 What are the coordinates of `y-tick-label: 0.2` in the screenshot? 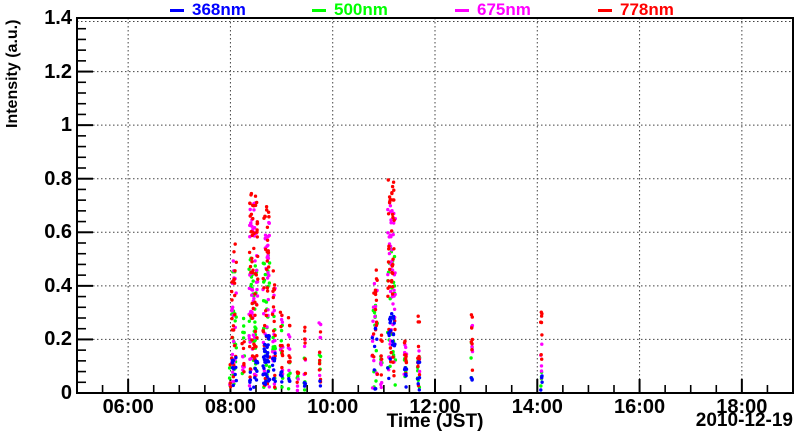 It's located at (58, 339).